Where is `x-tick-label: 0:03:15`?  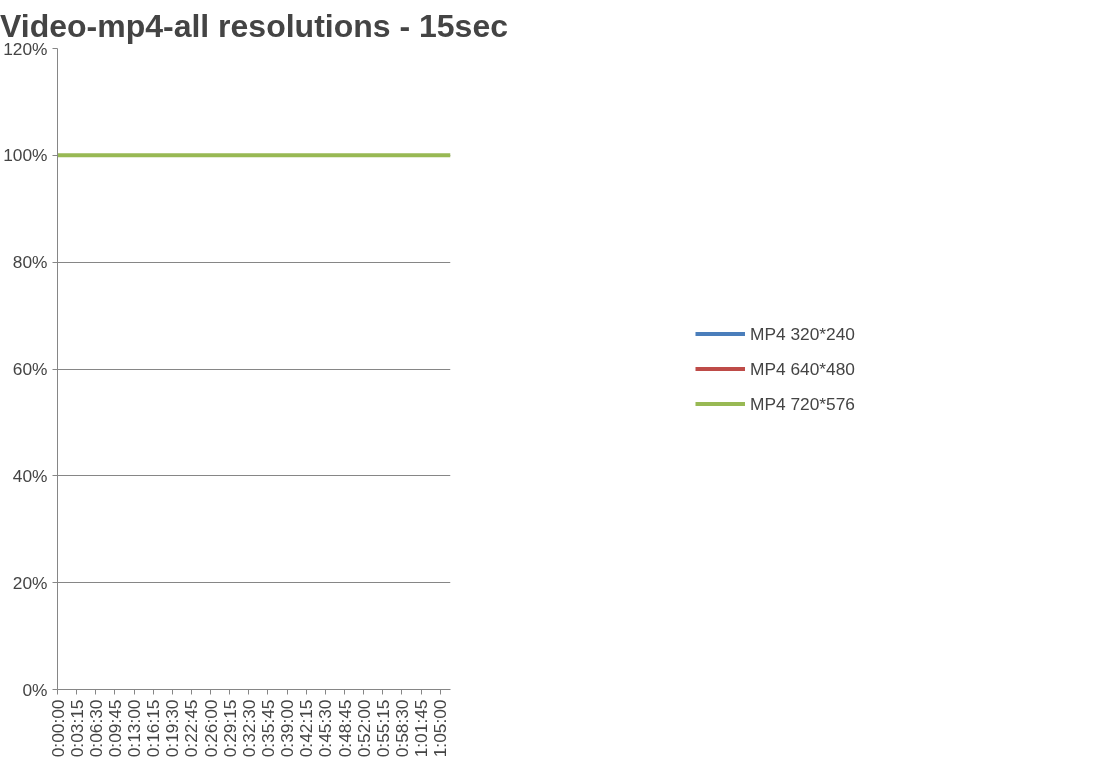
x-tick-label: 0:03:15 is located at coordinates (76, 728).